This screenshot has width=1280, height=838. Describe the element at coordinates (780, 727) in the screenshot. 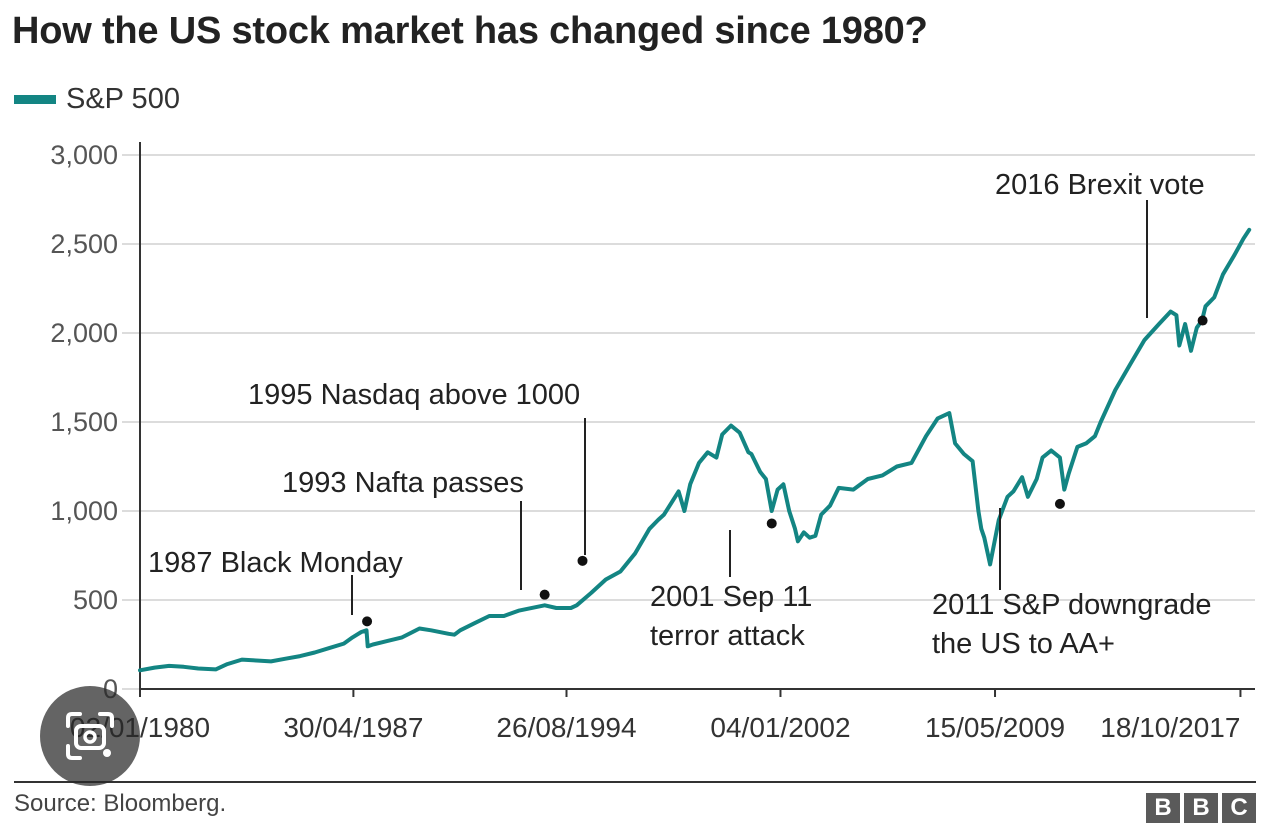

I see `x-tick-label: 04/01/2002` at that location.